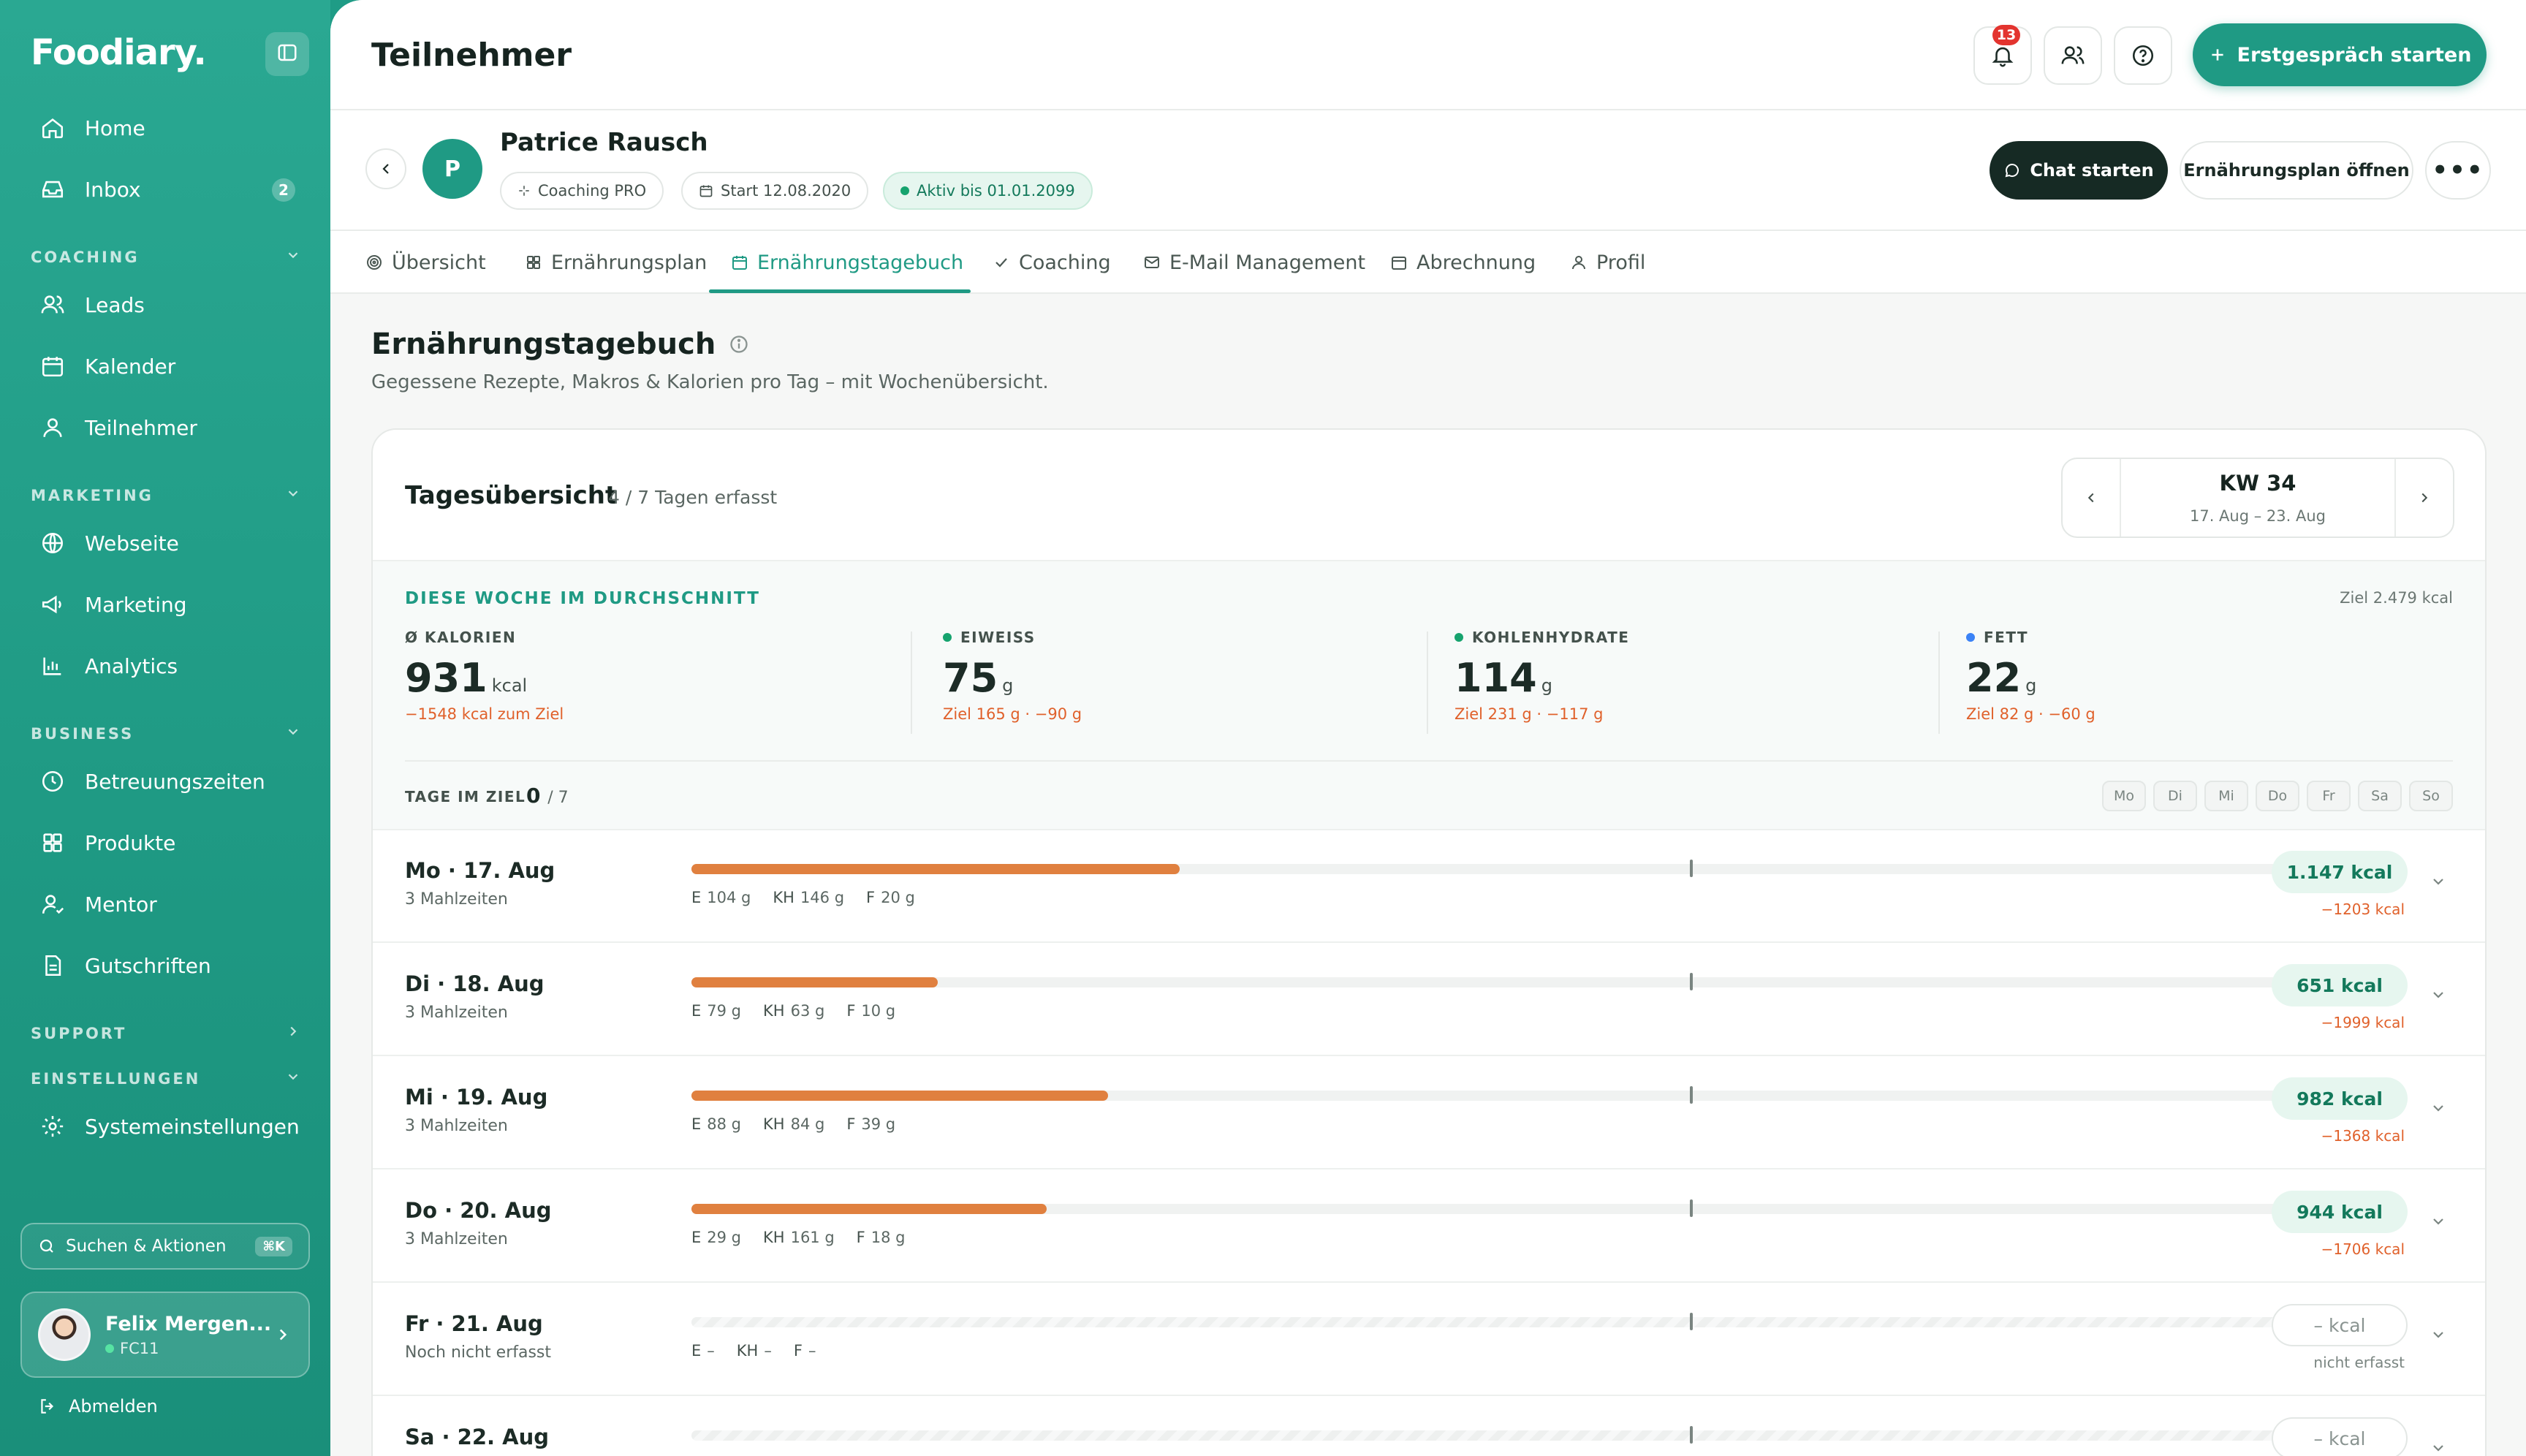 This screenshot has width=2526, height=1456. Describe the element at coordinates (131, 665) in the screenshot. I see `sidebar-item-label: Analytics` at that location.